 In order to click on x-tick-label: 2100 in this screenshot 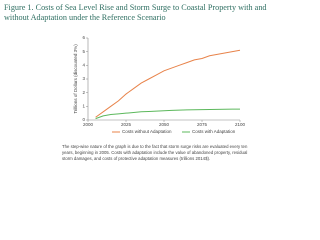, I will do `click(240, 124)`.